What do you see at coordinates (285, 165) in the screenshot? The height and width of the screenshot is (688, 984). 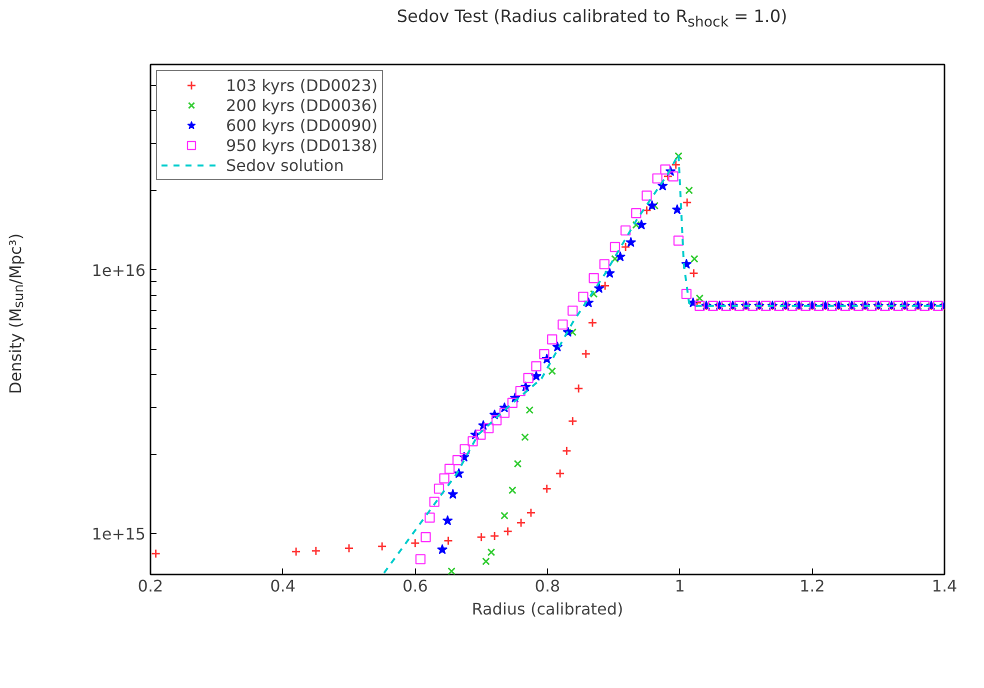 I see `legend-label: Sedov solution` at bounding box center [285, 165].